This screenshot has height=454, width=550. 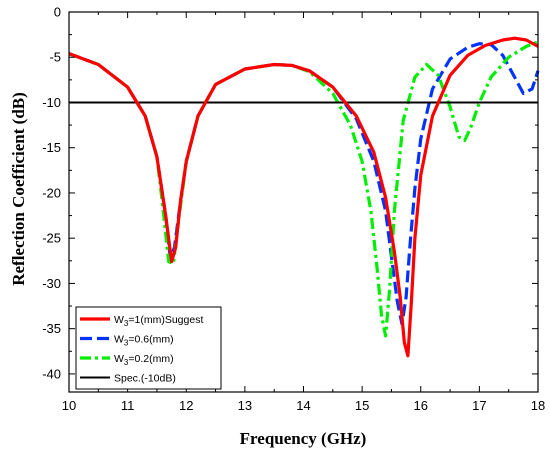 I want to click on x-tick-label: 15, so click(x=362, y=405).